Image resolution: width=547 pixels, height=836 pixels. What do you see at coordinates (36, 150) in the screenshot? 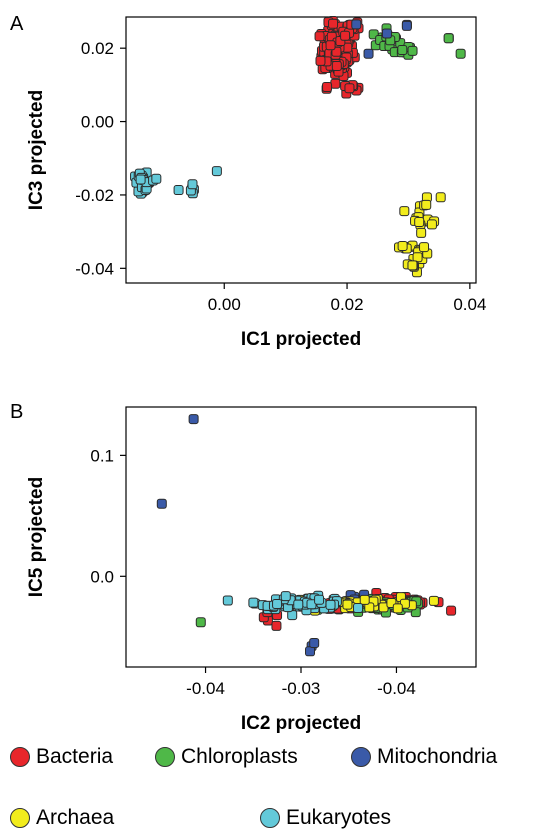
I see `y-axis-title: IC3 projected` at bounding box center [36, 150].